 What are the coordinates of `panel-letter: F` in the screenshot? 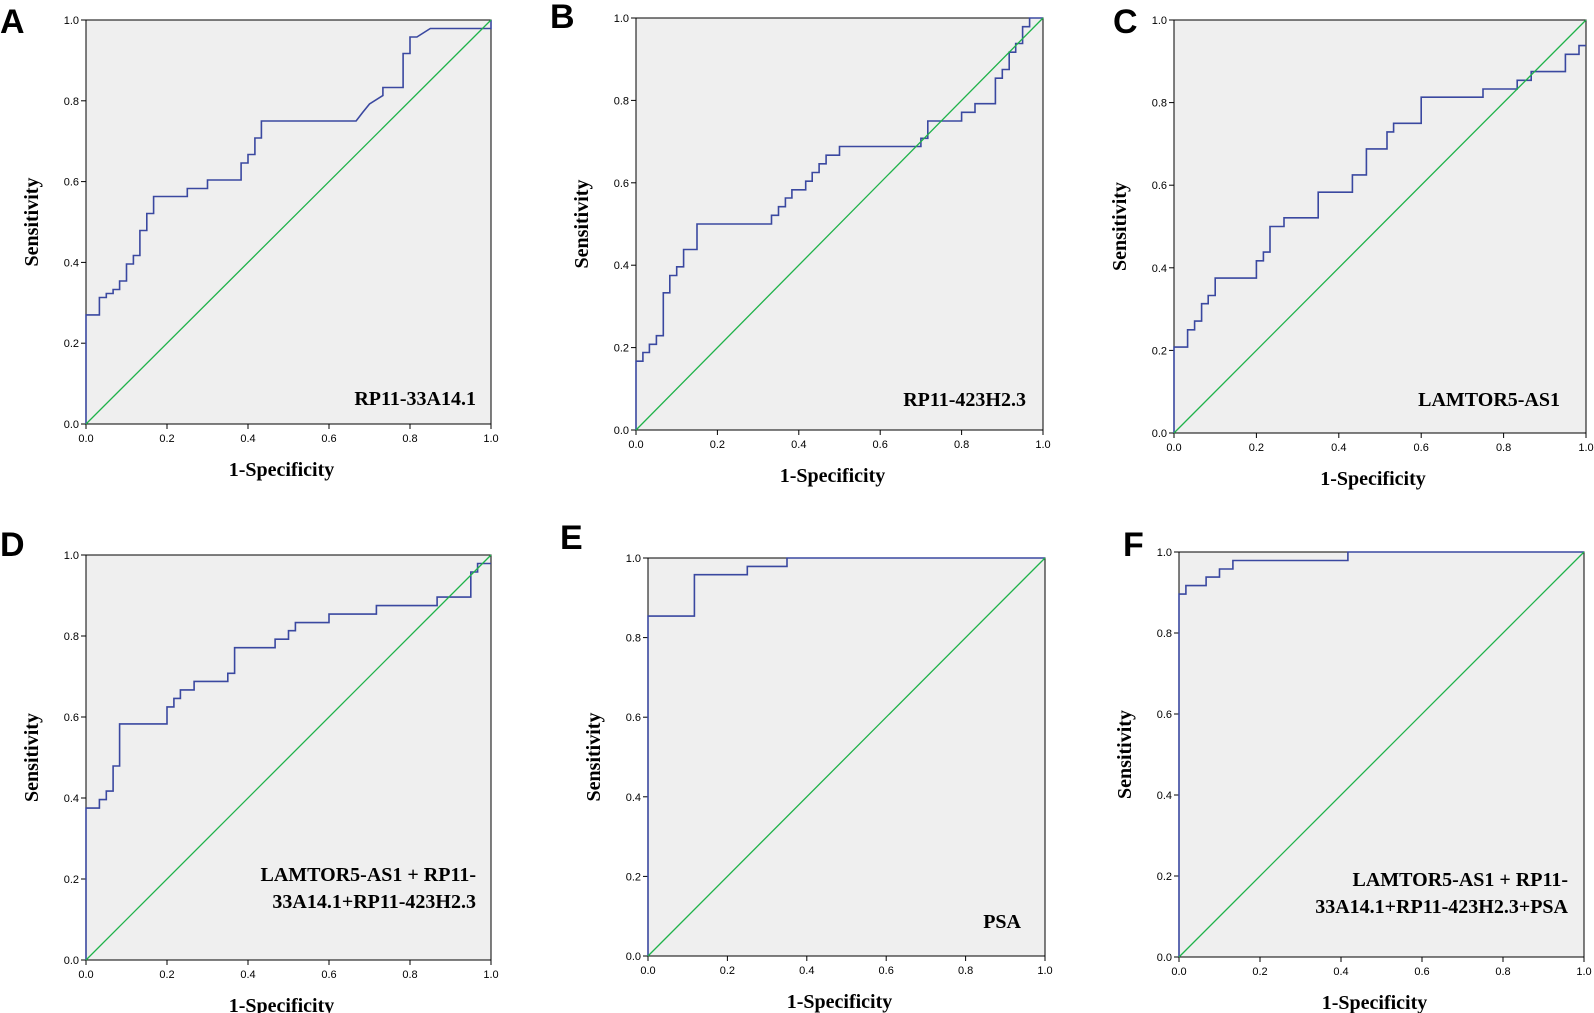 It's located at (1133, 545).